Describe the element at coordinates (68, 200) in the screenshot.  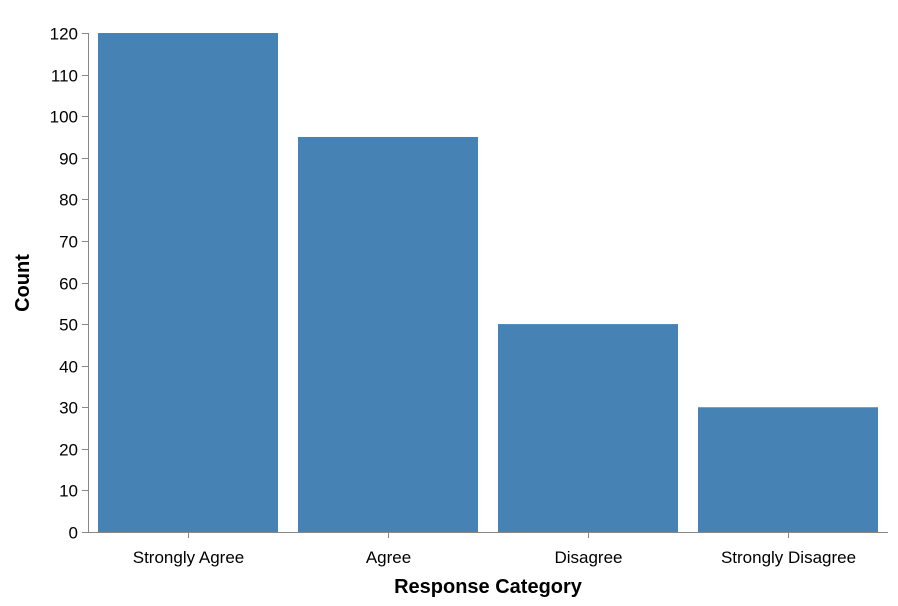
I see `y-tick-label-80: 80` at that location.